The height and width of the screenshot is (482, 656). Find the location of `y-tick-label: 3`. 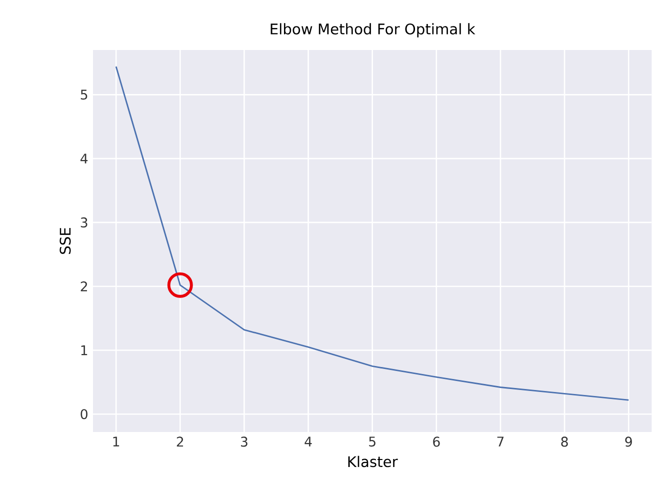

y-tick-label: 3 is located at coordinates (84, 222).